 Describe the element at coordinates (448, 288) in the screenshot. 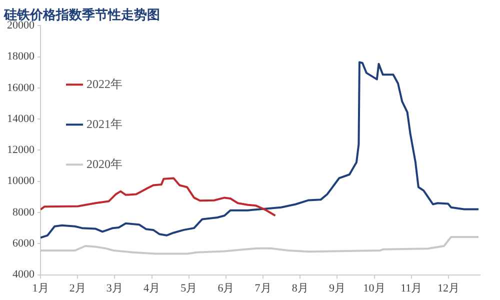

I see `x-tick-label: 12月` at that location.